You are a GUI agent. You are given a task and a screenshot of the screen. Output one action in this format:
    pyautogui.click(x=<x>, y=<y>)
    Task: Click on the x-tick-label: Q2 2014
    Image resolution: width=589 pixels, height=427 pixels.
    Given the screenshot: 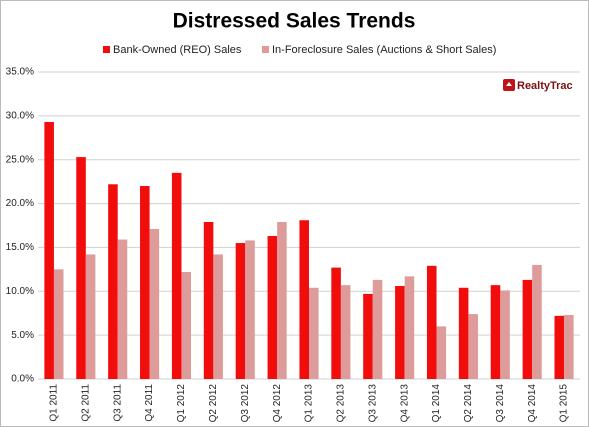 What is the action you would take?
    pyautogui.click(x=468, y=403)
    